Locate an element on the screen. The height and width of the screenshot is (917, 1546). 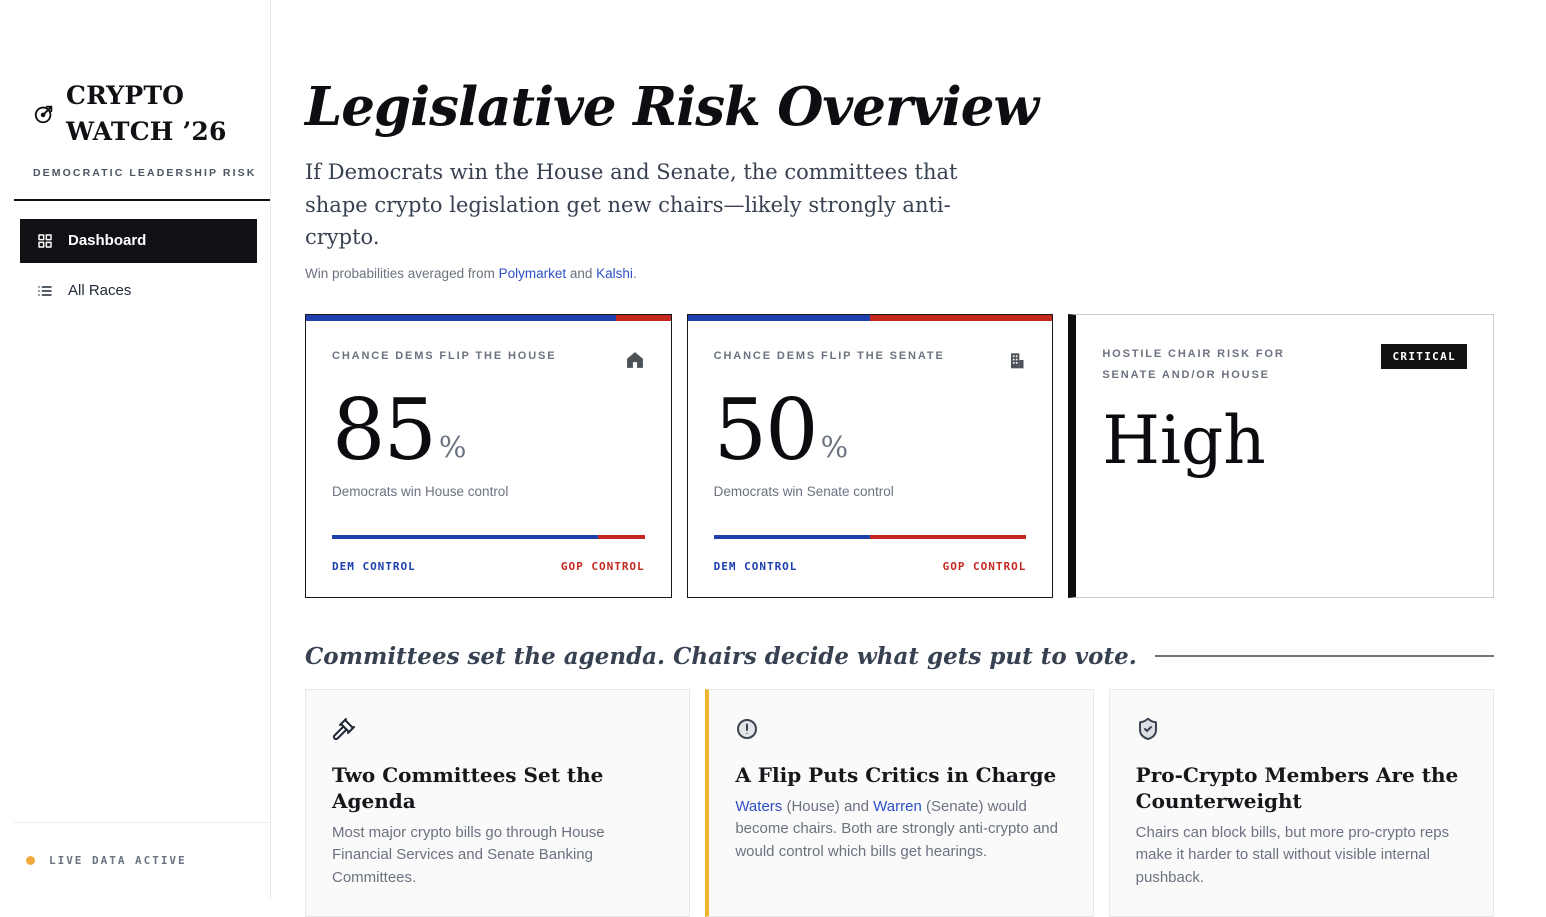
sidebar-divider is located at coordinates (142, 199).